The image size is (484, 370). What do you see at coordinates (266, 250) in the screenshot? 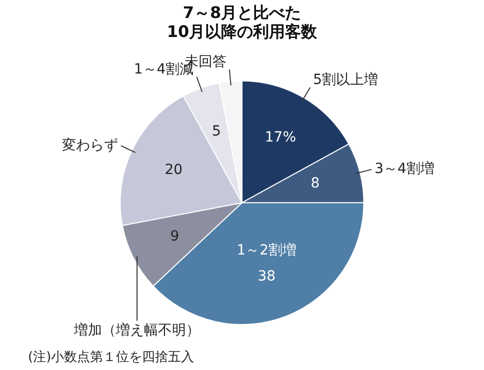
I see `slice-label: 1～2割増` at bounding box center [266, 250].